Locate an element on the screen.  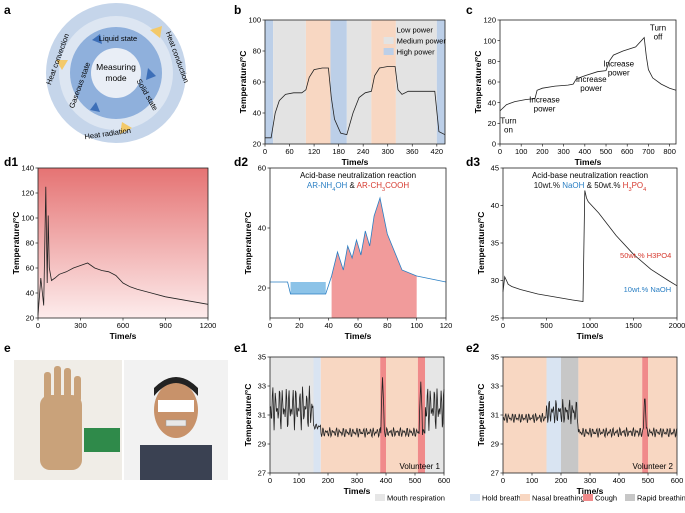
panel-label-e1: e1 is located at coordinates (241, 348).